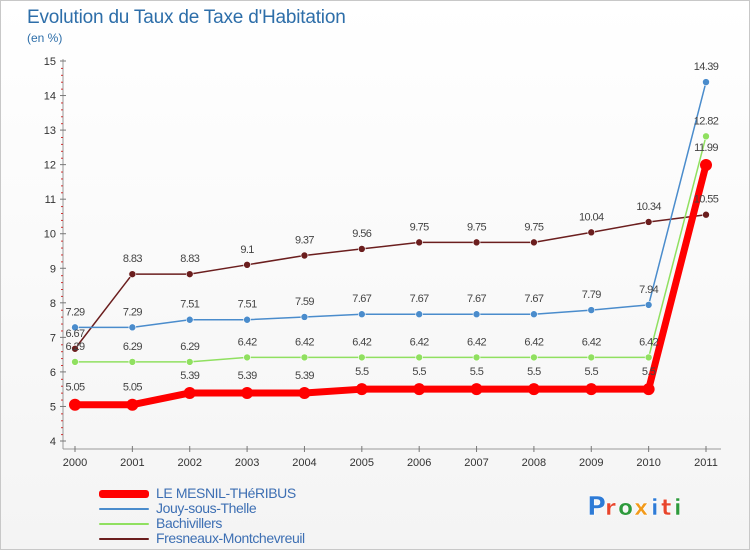 The width and height of the screenshot is (750, 551). What do you see at coordinates (304, 463) in the screenshot?
I see `x-tick-label: 2004` at bounding box center [304, 463].